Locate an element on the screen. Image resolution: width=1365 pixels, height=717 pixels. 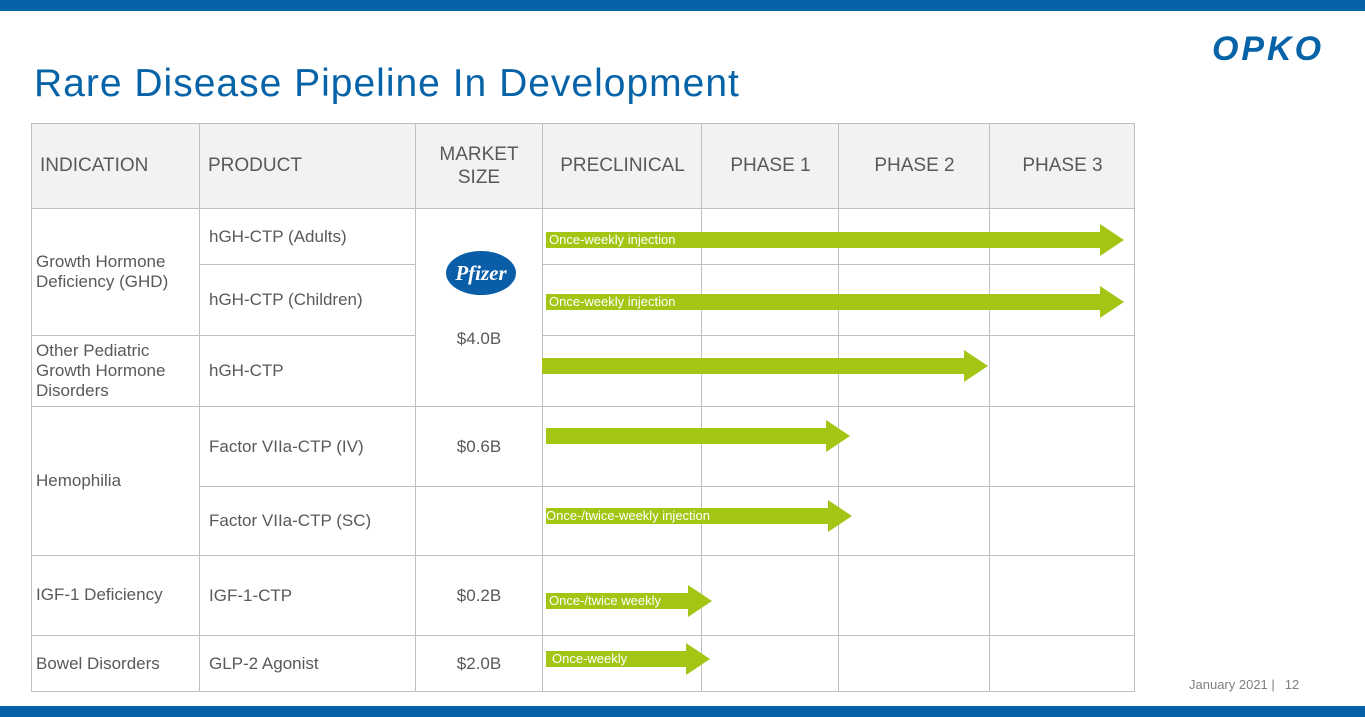
top-accent-bar is located at coordinates (682, 5).